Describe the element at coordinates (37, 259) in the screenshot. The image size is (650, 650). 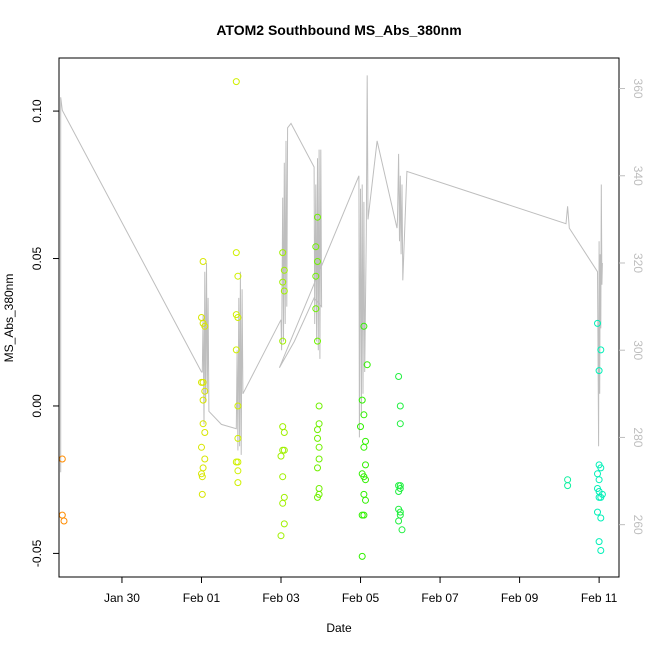
I see `y-tick-label: 0.05` at that location.